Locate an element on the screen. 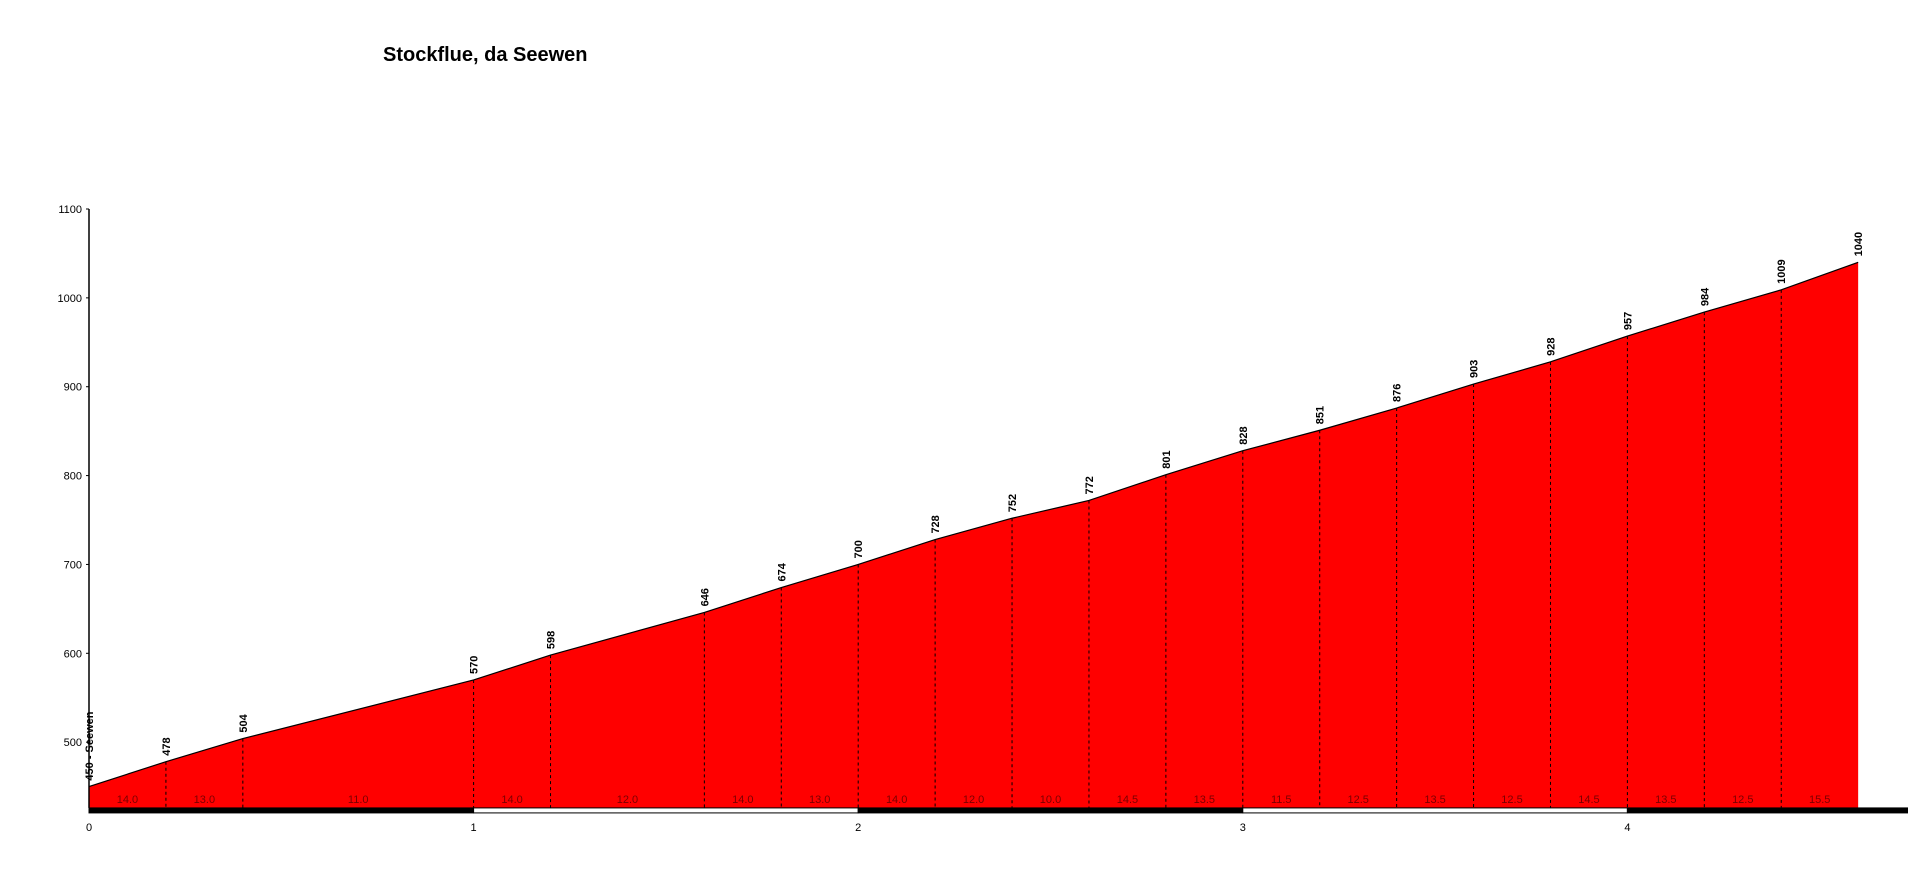 This screenshot has height=873, width=1908. elevation-point-label: 928 is located at coordinates (1551, 346).